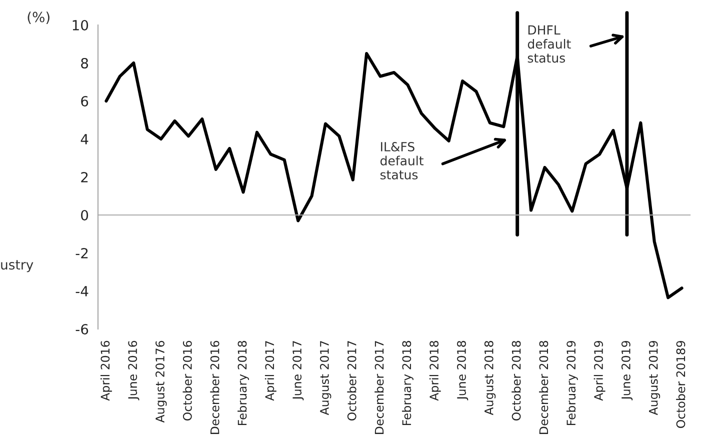 This screenshot has height=443, width=711. What do you see at coordinates (270, 371) in the screenshot?
I see `x-tick-label: April 2017` at bounding box center [270, 371].